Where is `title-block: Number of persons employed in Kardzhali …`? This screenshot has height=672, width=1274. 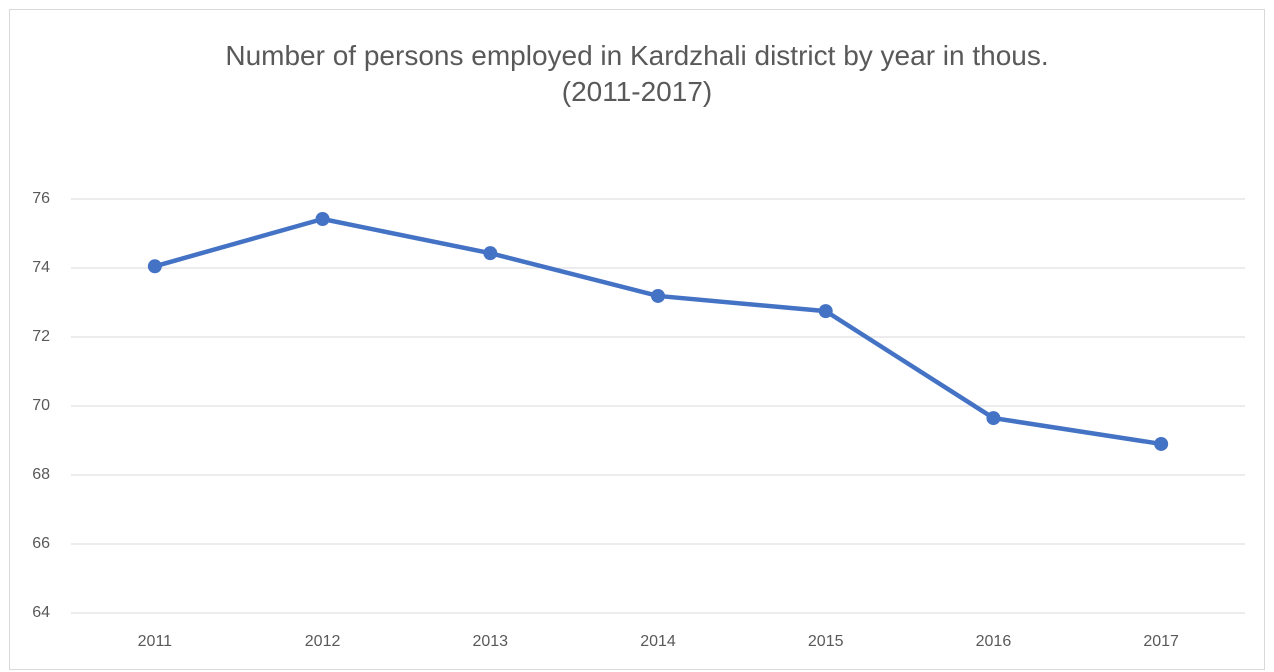
title-block: Number of persons employed in Kardzhali … is located at coordinates (637, 74).